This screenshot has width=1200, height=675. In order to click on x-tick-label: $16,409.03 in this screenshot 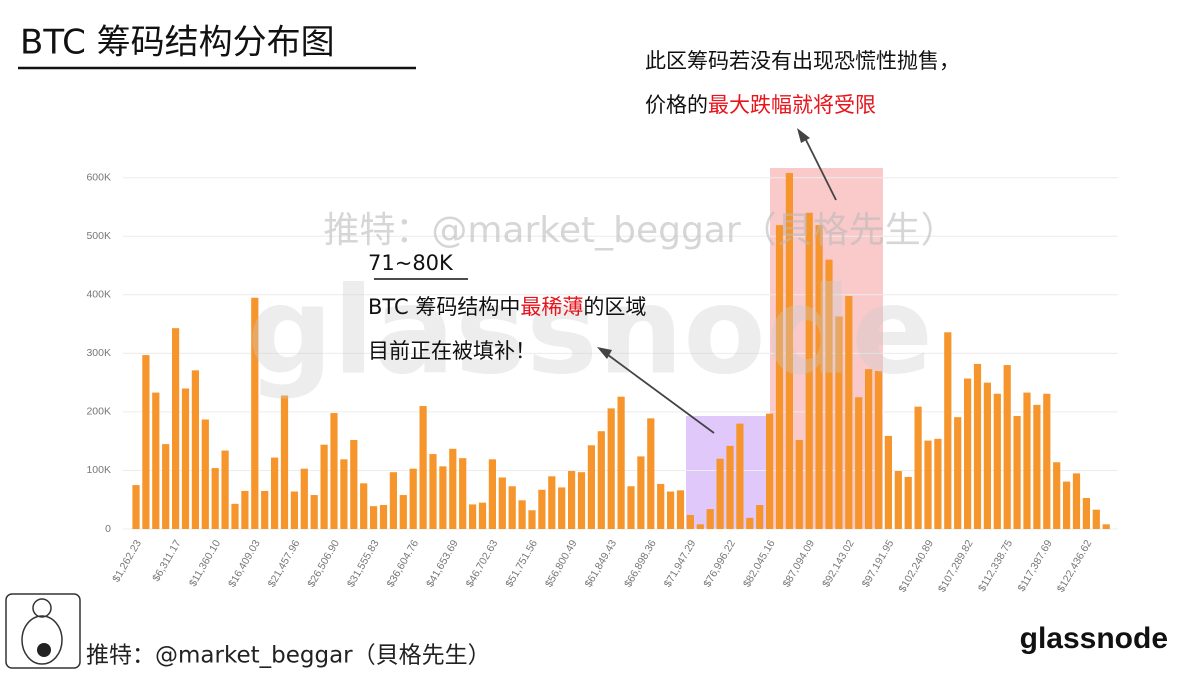, I will do `click(244, 564)`.